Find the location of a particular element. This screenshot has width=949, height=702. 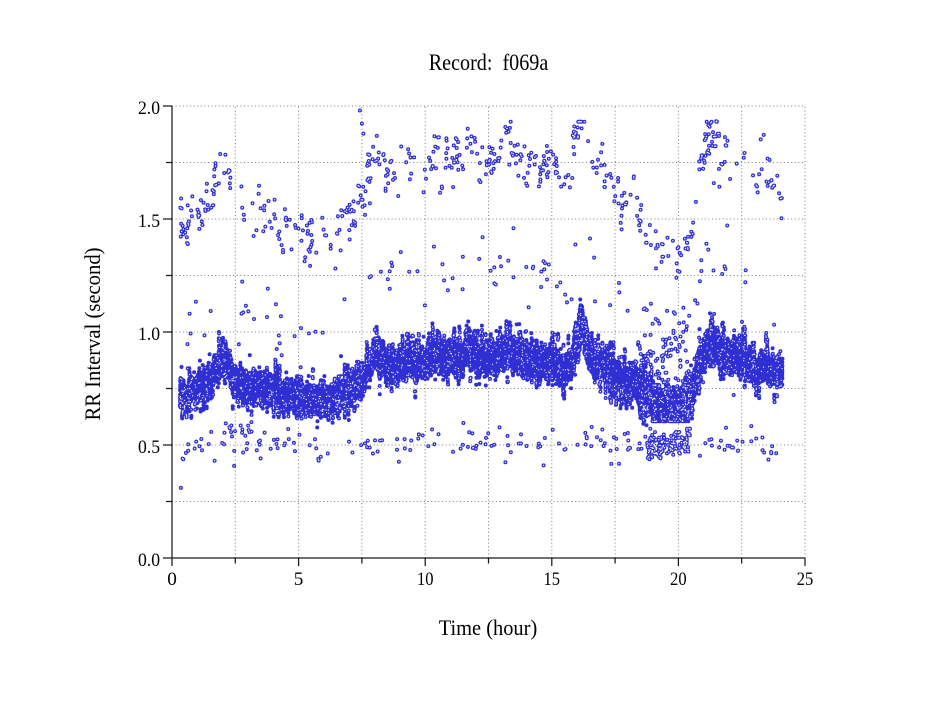

svg-text: 0.0 is located at coordinates (149, 560).